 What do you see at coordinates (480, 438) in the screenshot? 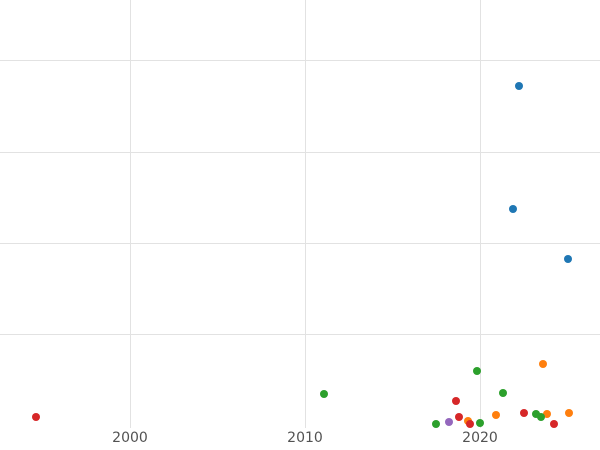
I see `x-tick-label: 2020` at bounding box center [480, 438].